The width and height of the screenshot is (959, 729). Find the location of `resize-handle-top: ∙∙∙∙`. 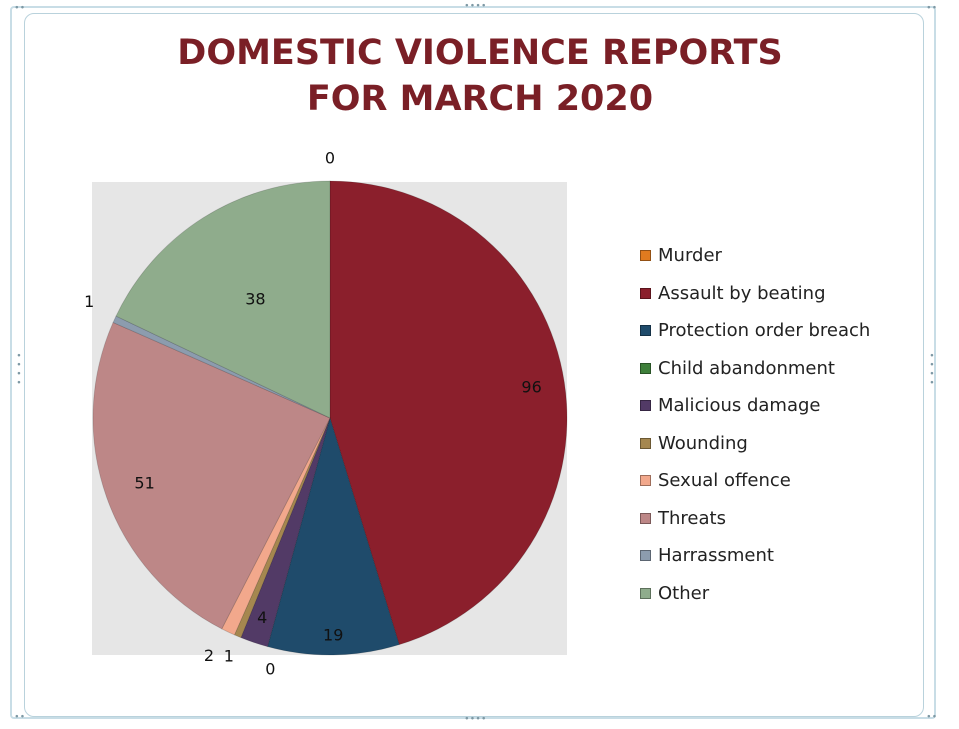

resize-handle-top: ∙∙∙∙ is located at coordinates (475, 6).